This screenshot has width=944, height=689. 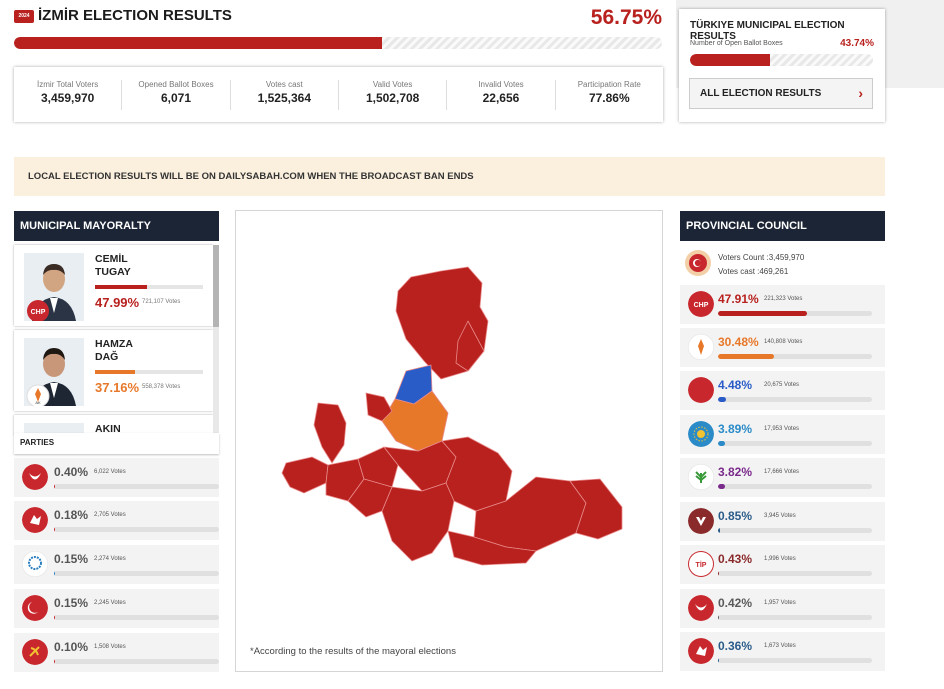 I want to click on council-votes: 3,945 Votes, so click(x=780, y=516).